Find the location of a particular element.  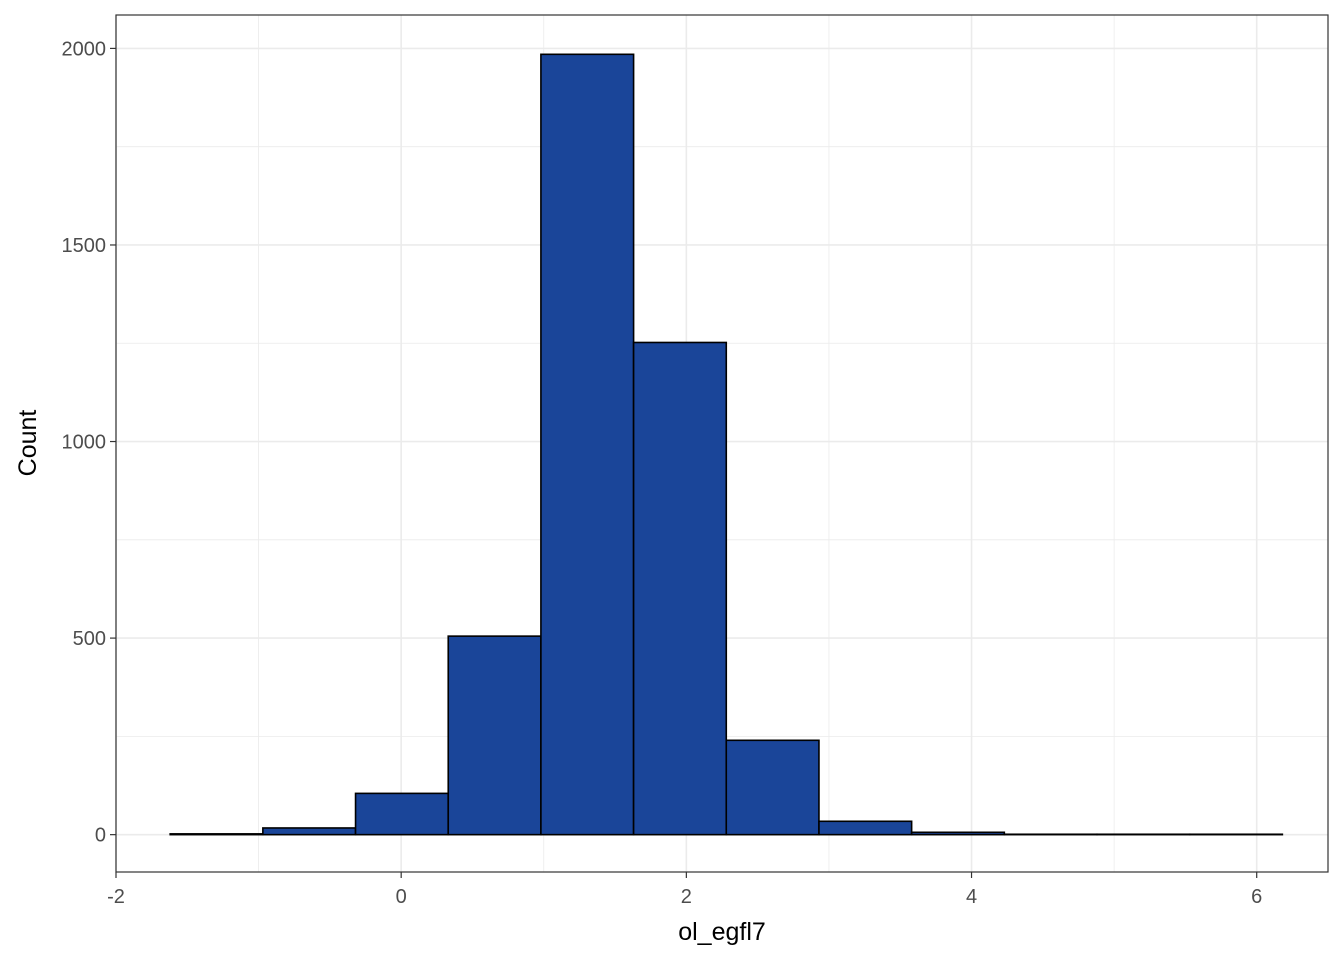

x-tick-label: 2 is located at coordinates (686, 897).